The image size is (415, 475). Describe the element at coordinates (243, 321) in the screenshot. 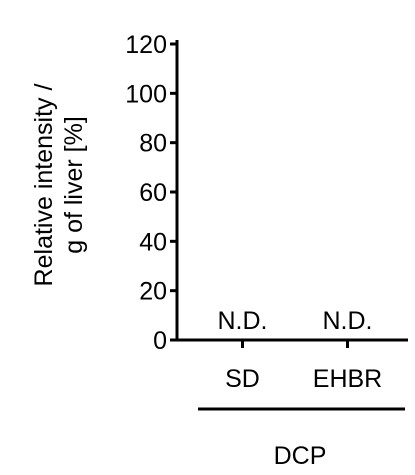

I see `data-label-sd: N.D.` at that location.